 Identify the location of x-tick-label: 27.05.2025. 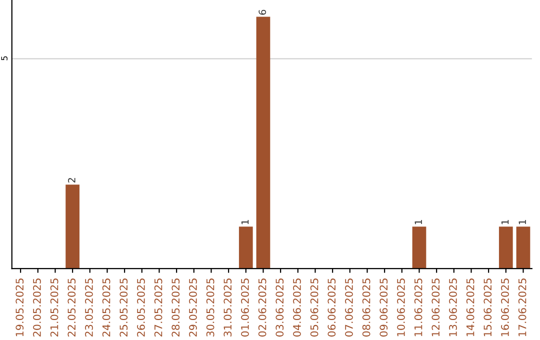
(158, 307).